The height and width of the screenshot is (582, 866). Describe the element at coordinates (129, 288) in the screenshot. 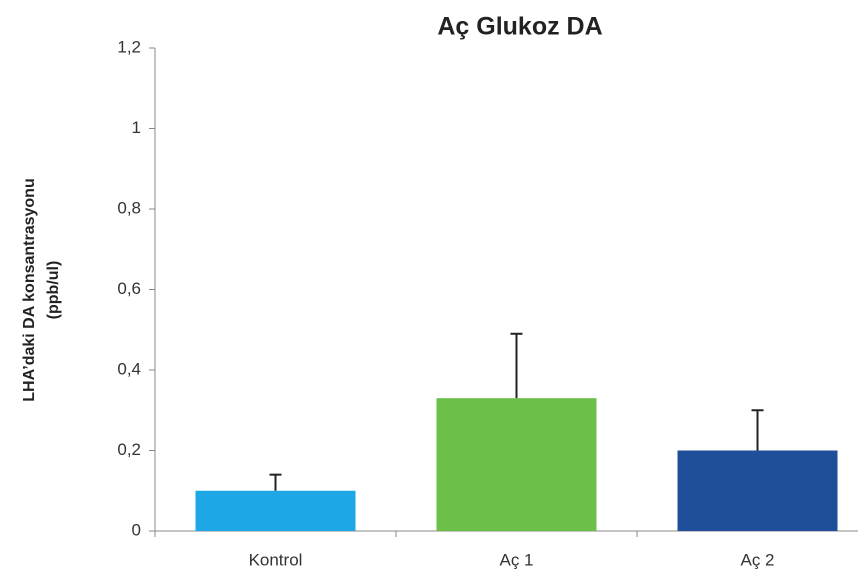

I see `y-tick-label: 0,6` at that location.